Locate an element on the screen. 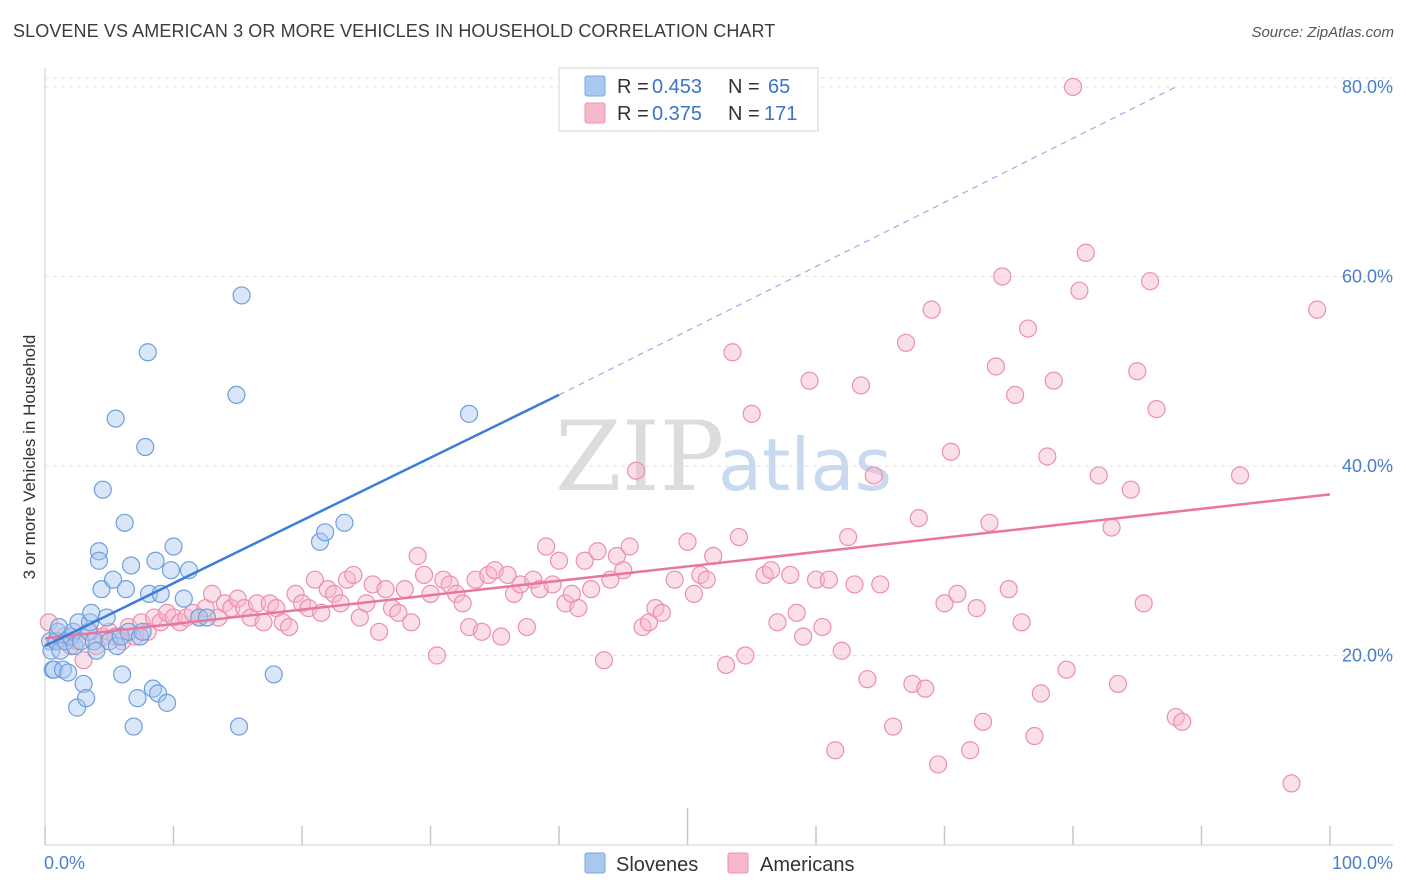 The width and height of the screenshot is (1406, 892). legend-n-label-americans: N = is located at coordinates (744, 114).